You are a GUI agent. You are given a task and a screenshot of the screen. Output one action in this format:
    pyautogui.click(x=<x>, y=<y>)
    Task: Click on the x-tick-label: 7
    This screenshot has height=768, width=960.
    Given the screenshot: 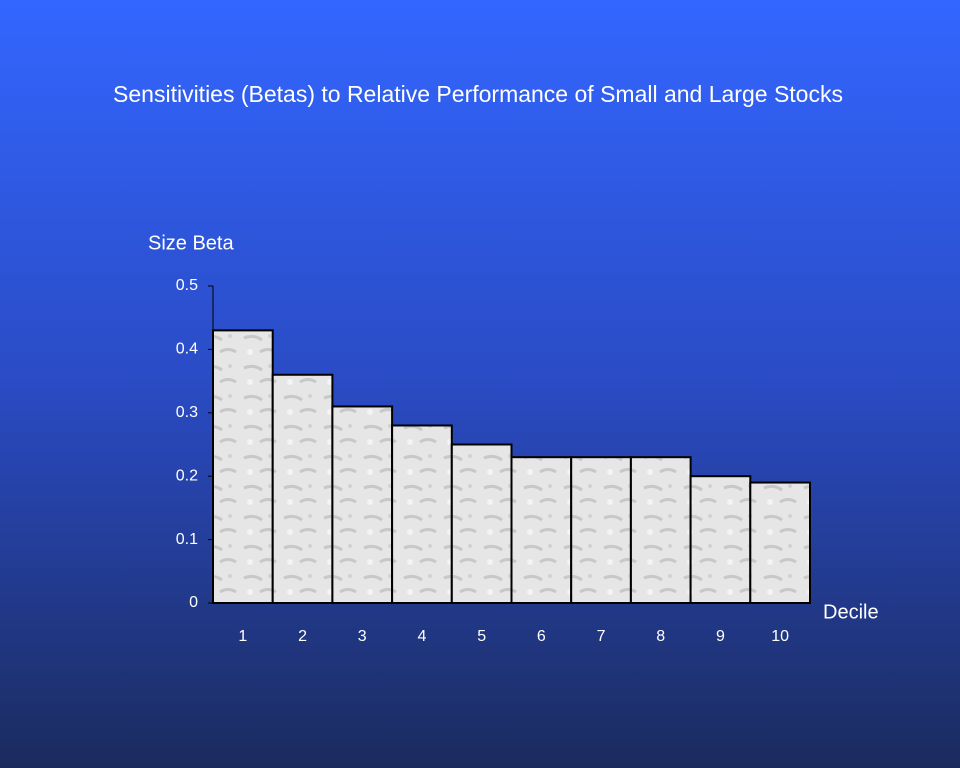 What is the action you would take?
    pyautogui.click(x=601, y=636)
    